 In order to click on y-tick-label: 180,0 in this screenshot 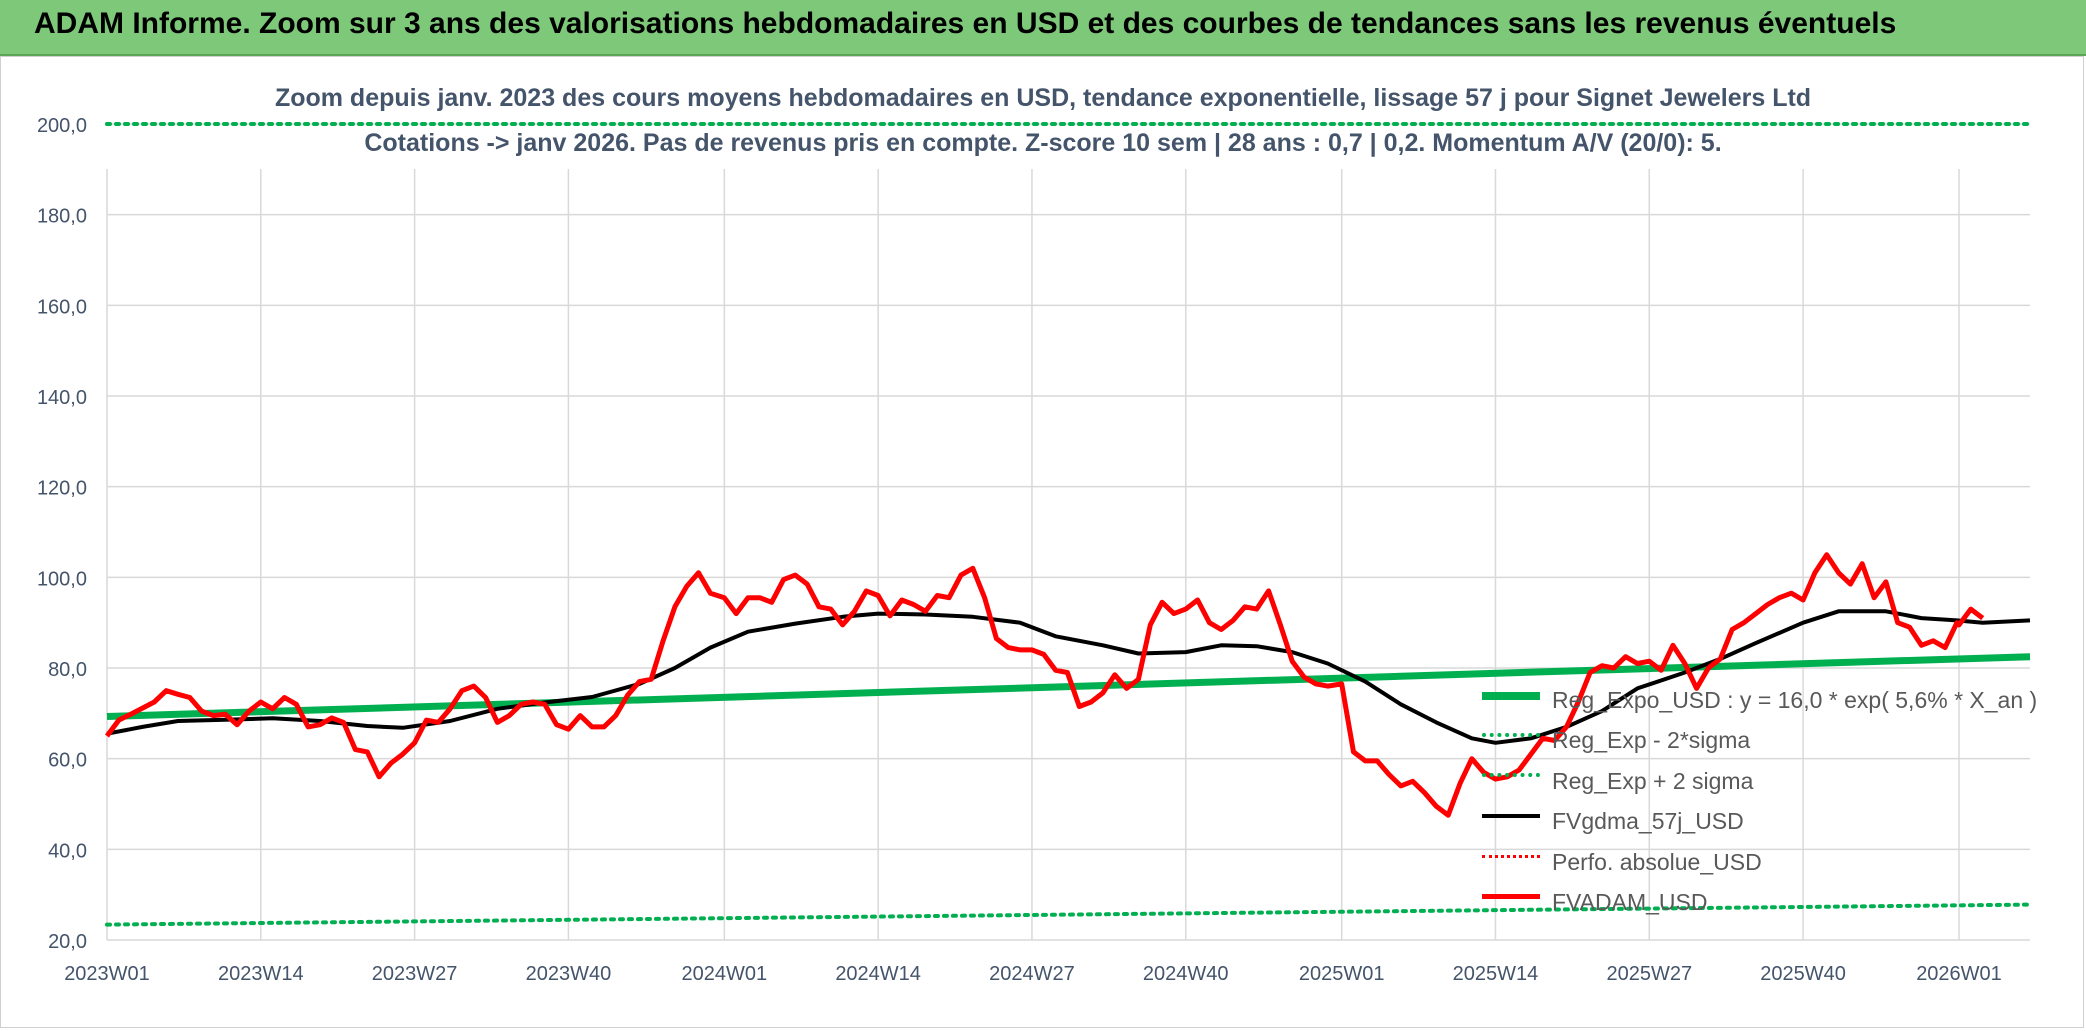, I will do `click(62, 217)`.